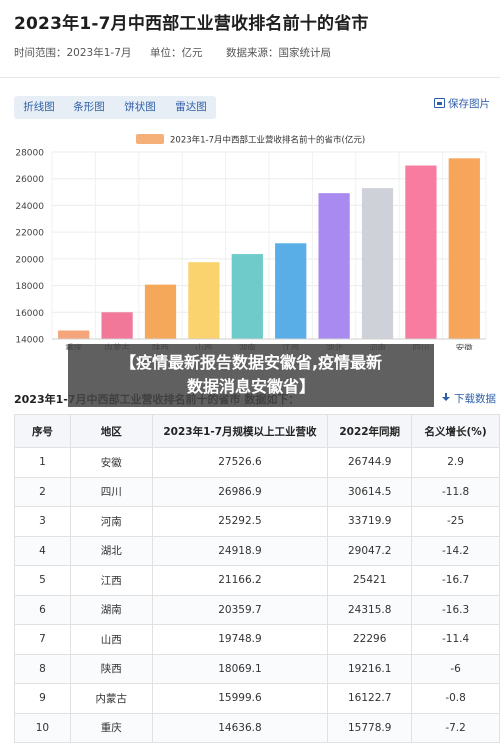 The width and height of the screenshot is (500, 751). Describe the element at coordinates (39, 107) in the screenshot. I see `tab-line-chart: 折线图` at that location.